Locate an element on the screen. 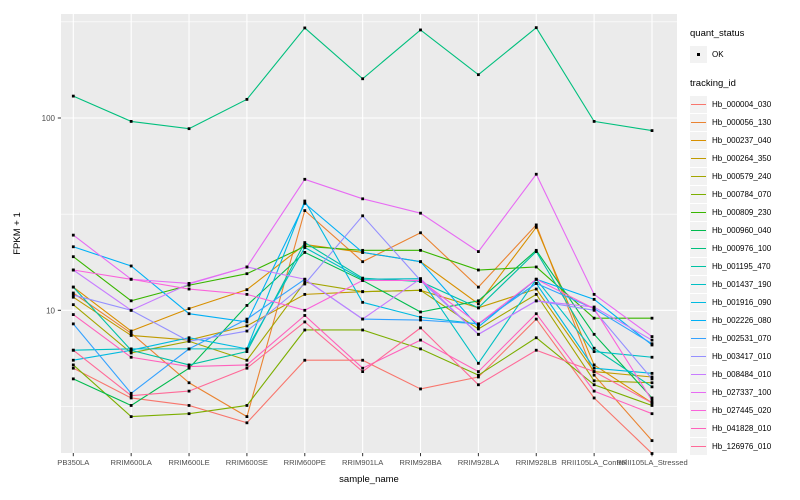  x-axis-title: sample_name is located at coordinates (369, 479).